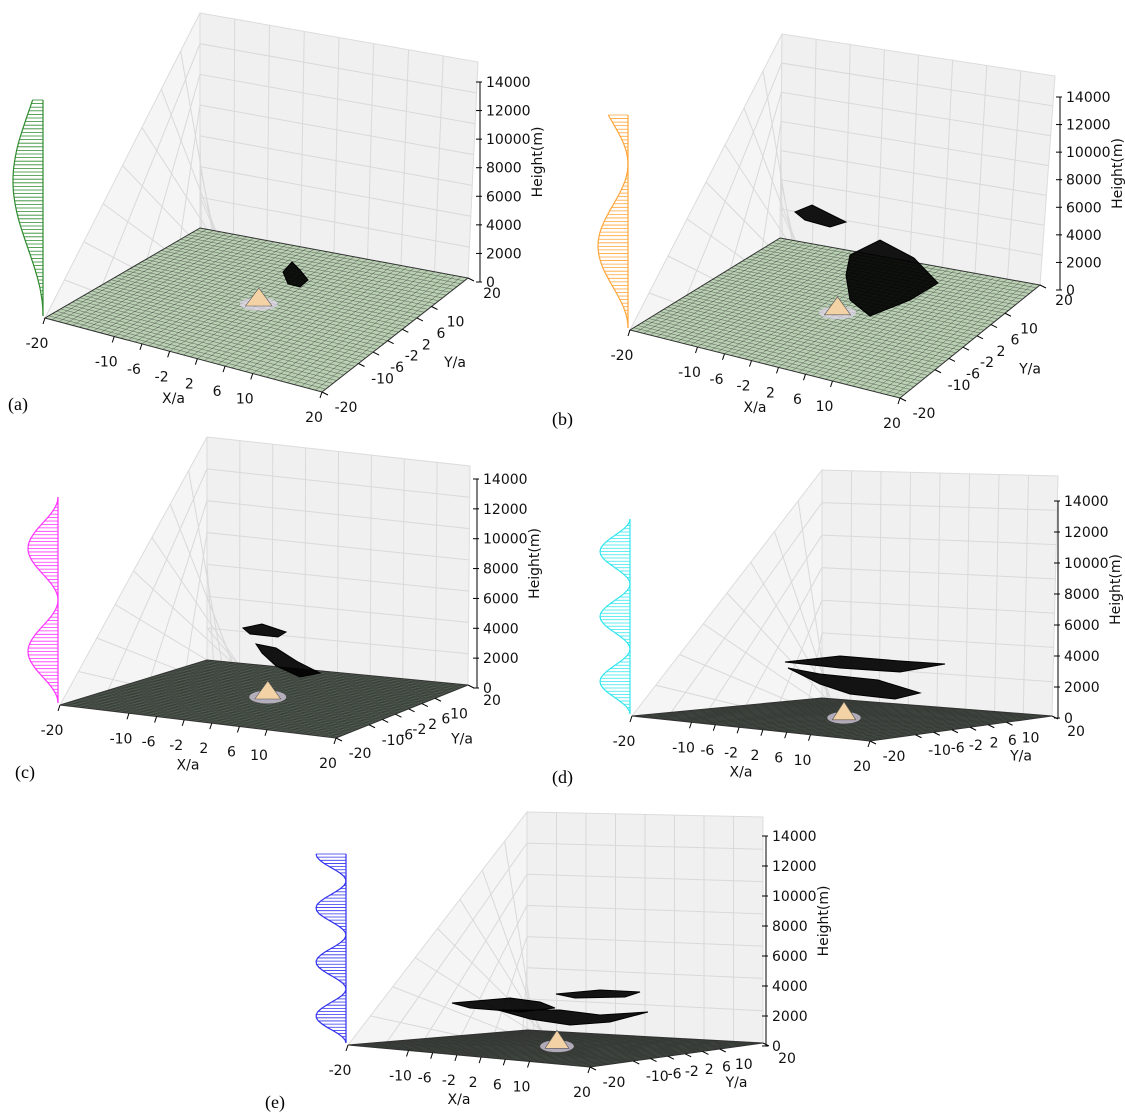  I want to click on z-tick-label: 10000, so click(1086, 564).